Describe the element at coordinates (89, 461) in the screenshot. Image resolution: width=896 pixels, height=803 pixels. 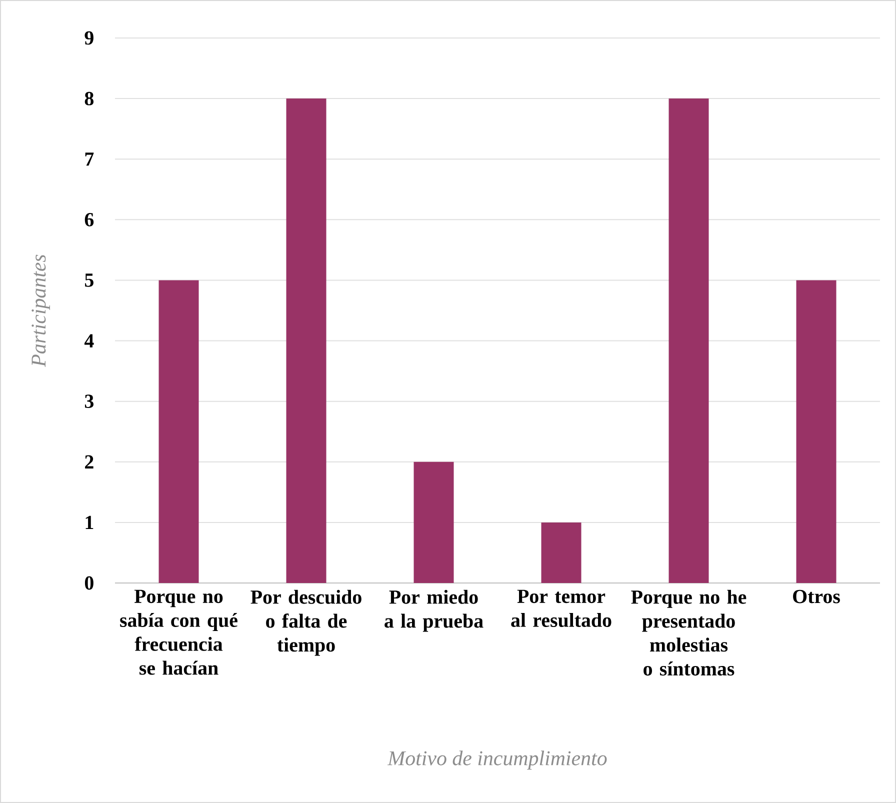
I see `y-tick-label: 2` at that location.